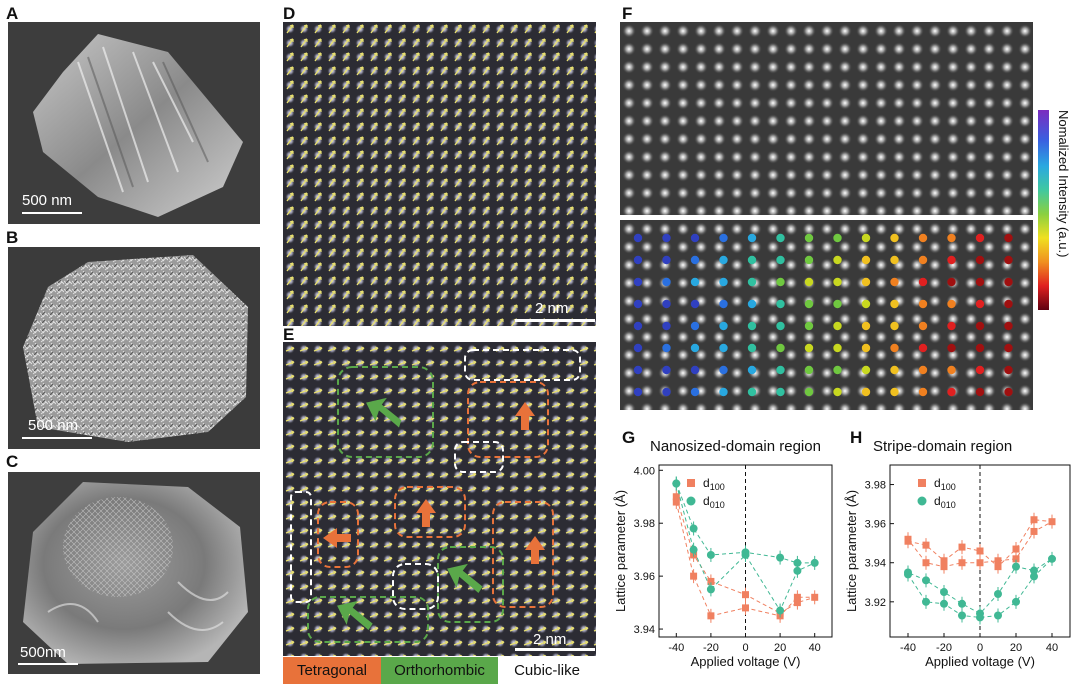  I want to click on scale-bar-d, so click(555, 320).